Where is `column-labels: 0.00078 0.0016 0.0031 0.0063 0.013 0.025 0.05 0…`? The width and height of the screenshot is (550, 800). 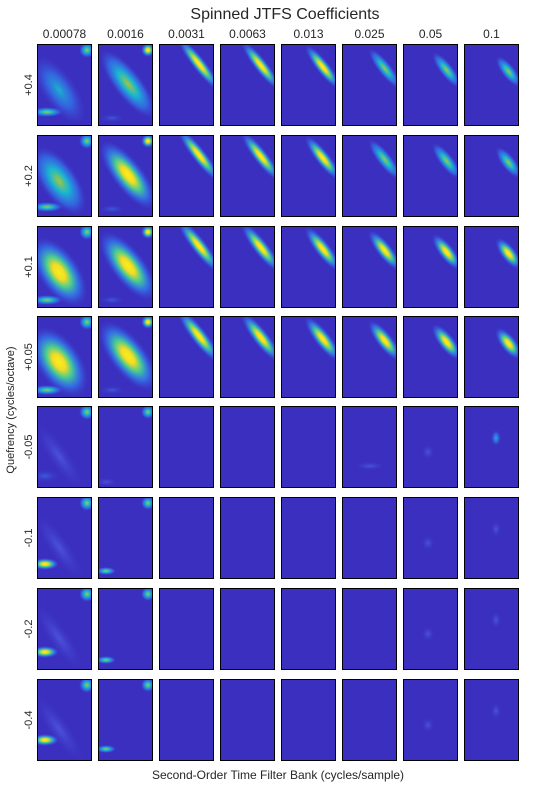 column-labels: 0.00078 0.0016 0.0031 0.0063 0.013 0.025 0.05 0… is located at coordinates (271, 34).